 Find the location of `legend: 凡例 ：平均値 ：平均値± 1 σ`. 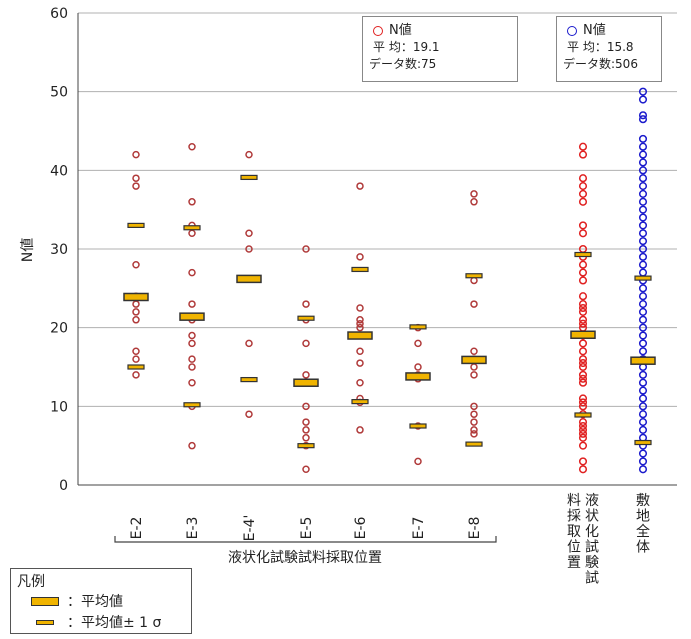

legend: 凡例 ：平均値 ：平均値± 1 σ is located at coordinates (101, 601).